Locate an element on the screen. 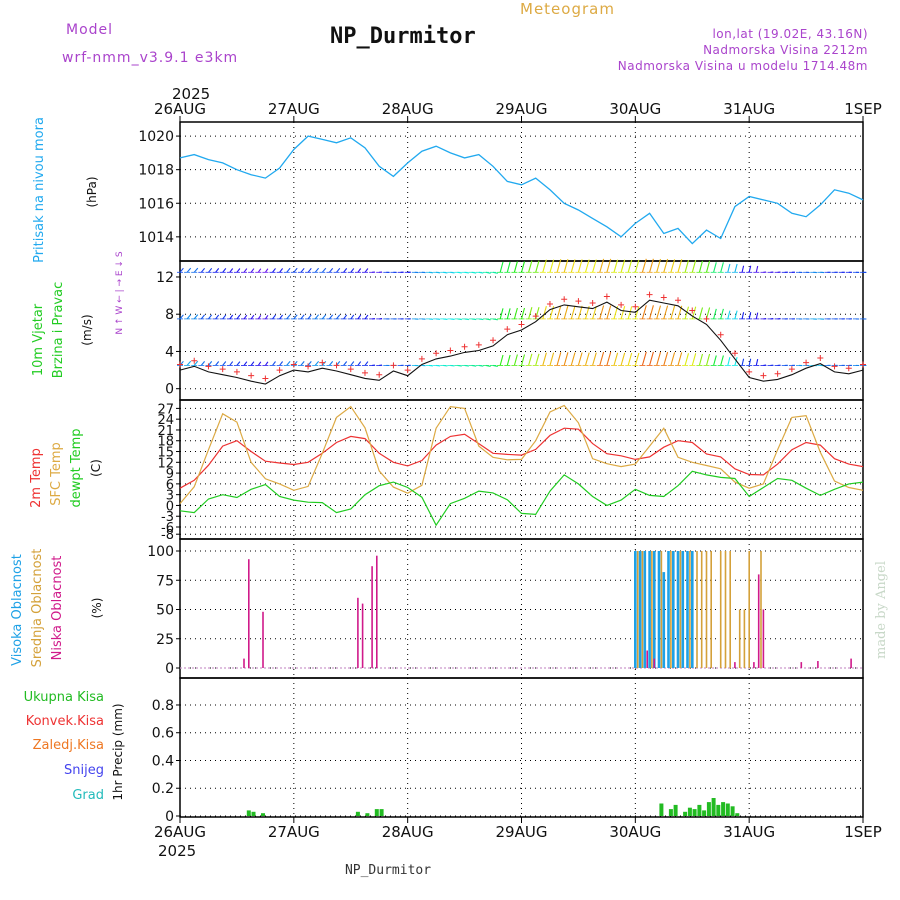  date-tick-bottom: 31AUG is located at coordinates (749, 832).